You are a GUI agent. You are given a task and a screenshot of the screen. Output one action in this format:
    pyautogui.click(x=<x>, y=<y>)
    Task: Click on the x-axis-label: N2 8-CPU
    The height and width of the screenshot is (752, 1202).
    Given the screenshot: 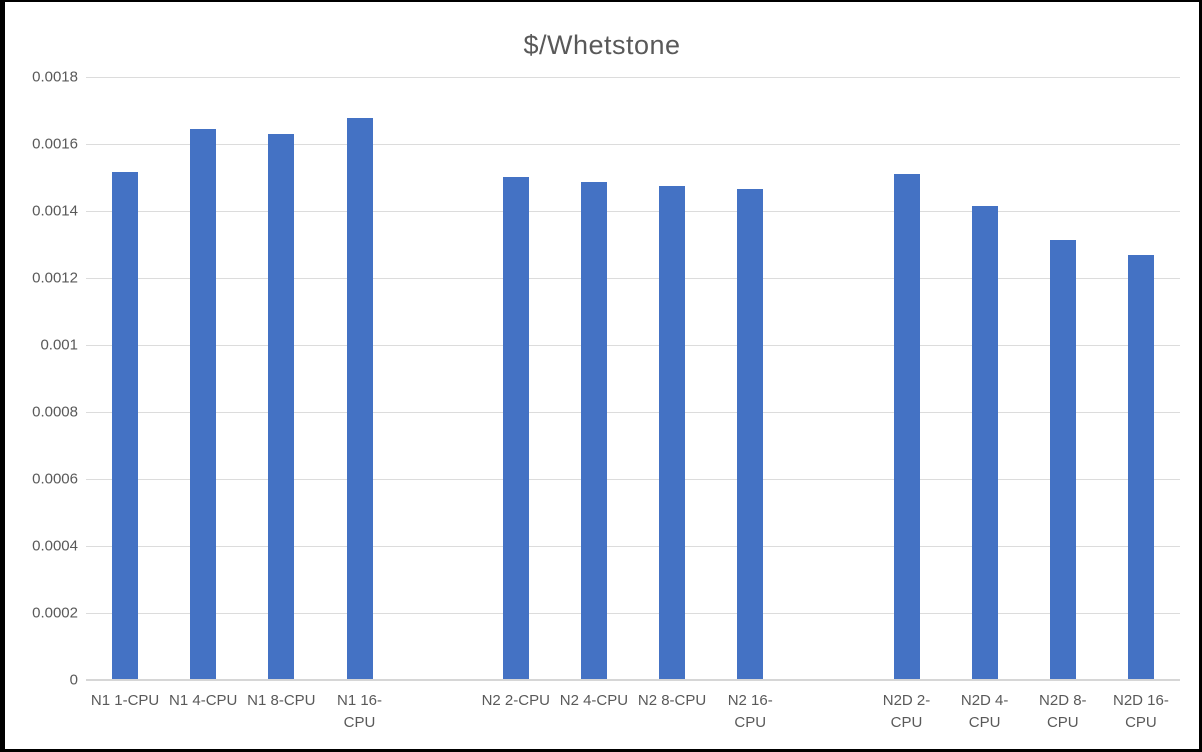 What is the action you would take?
    pyautogui.click(x=672, y=701)
    